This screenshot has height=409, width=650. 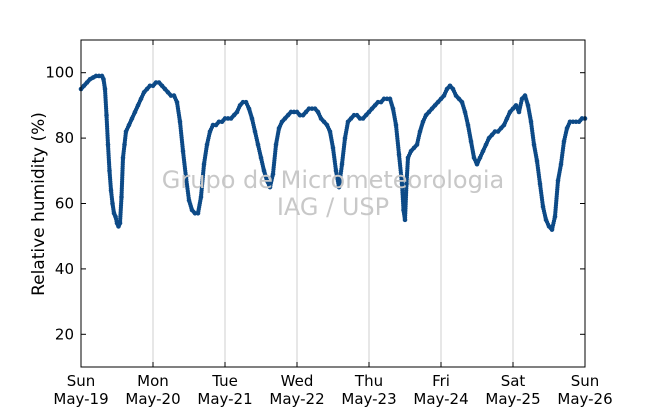 What do you see at coordinates (440, 399) in the screenshot?
I see `x-tick-date-label: May-24` at bounding box center [440, 399].